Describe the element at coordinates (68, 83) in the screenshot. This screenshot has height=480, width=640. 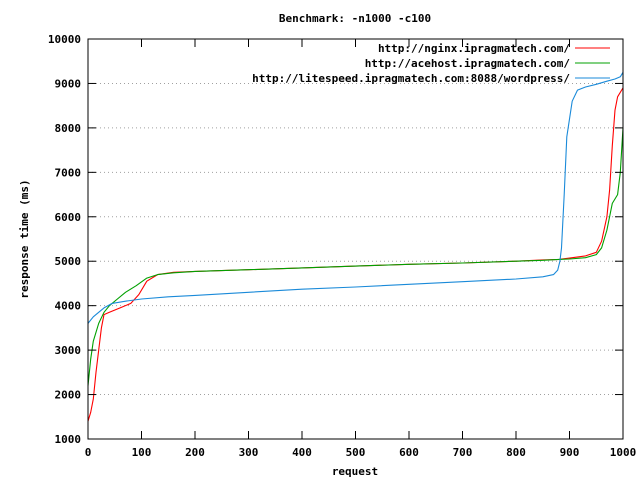
I see `y-tick-label: 9000` at that location.